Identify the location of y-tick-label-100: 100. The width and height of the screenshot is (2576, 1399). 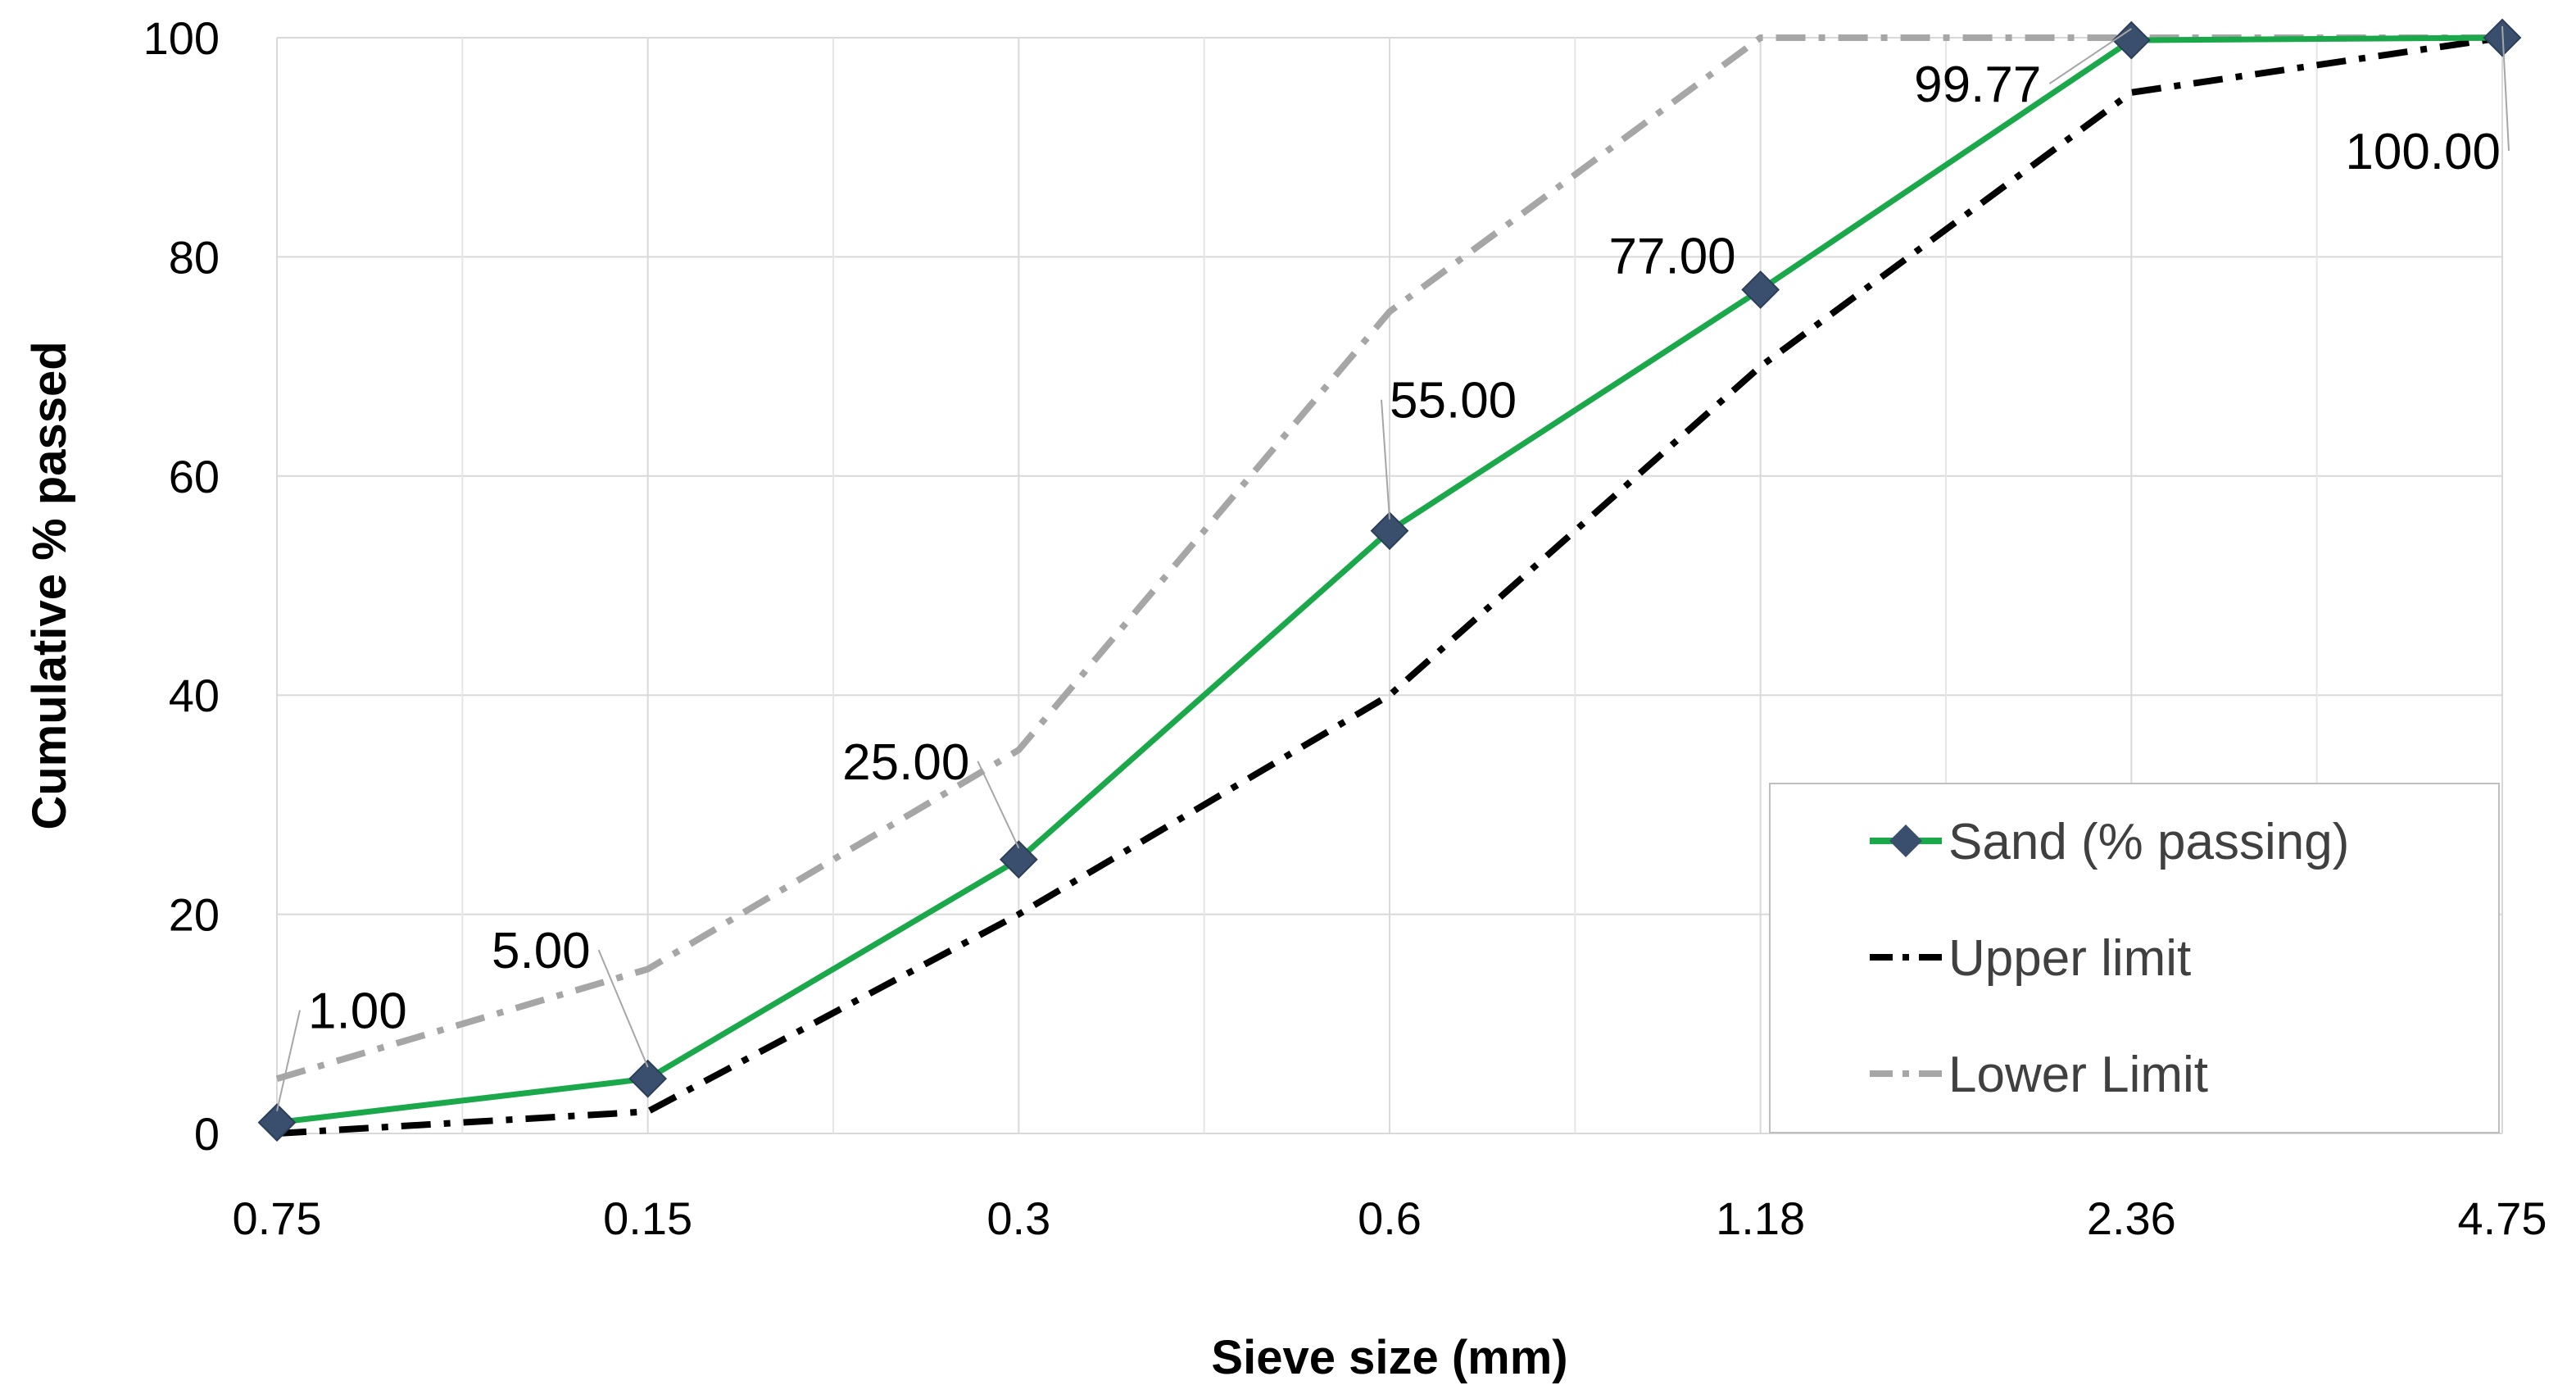
(181, 38).